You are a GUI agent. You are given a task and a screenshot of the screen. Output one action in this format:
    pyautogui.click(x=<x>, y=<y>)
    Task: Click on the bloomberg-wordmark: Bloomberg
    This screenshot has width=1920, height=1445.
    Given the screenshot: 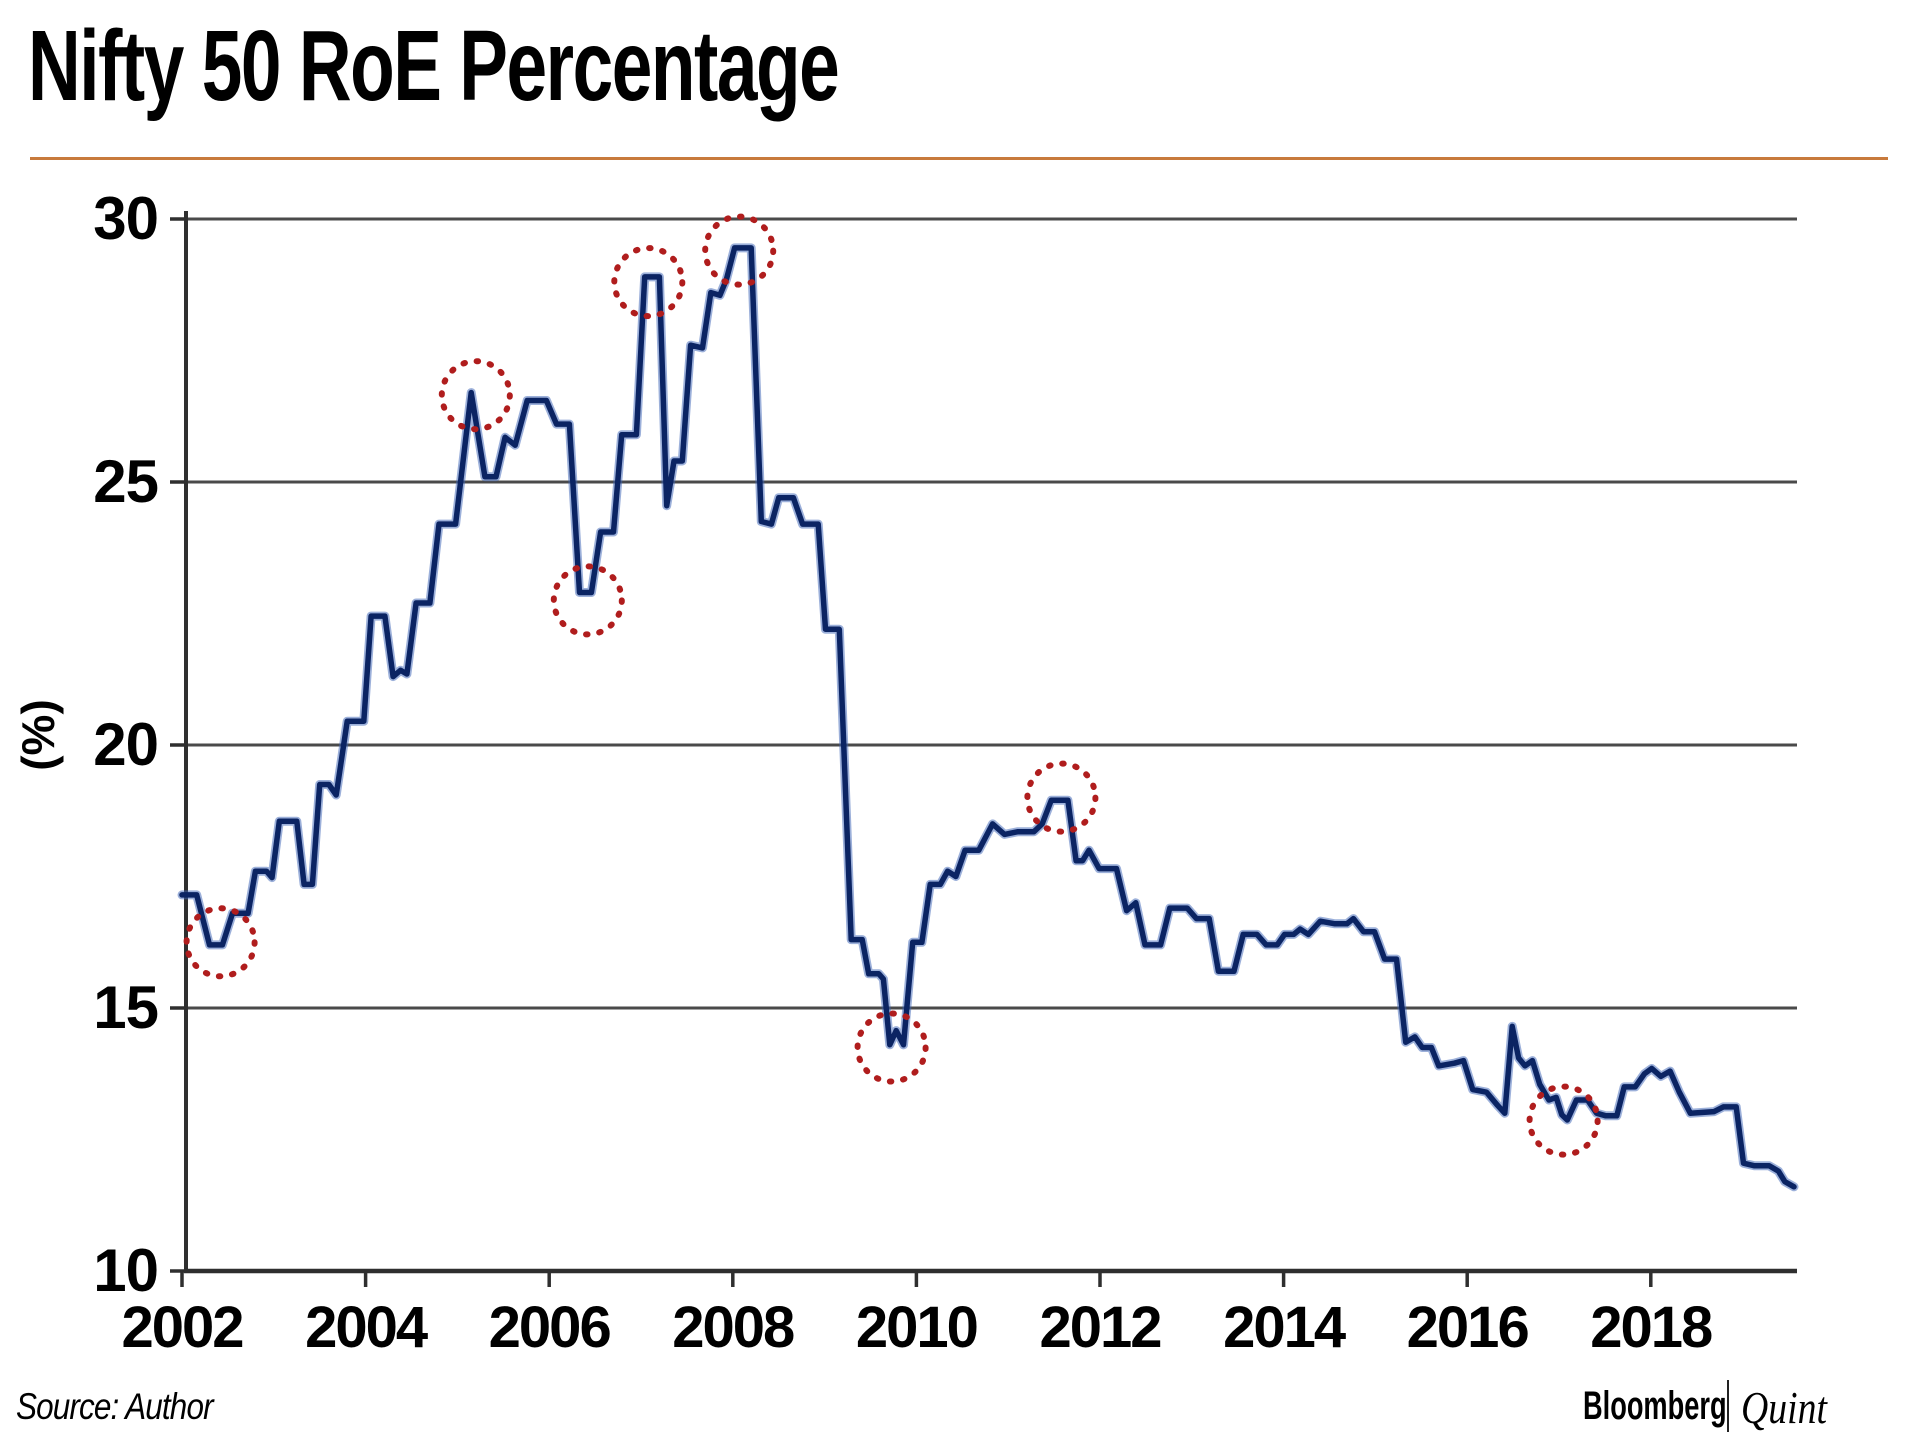 What is the action you would take?
    pyautogui.click(x=1655, y=1406)
    